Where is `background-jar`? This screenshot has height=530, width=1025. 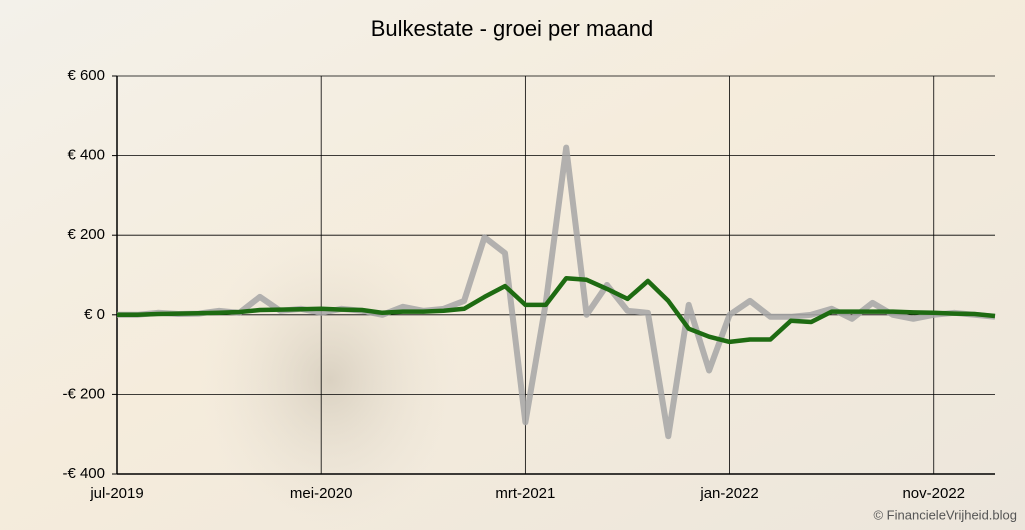
background-jar is located at coordinates (330, 380).